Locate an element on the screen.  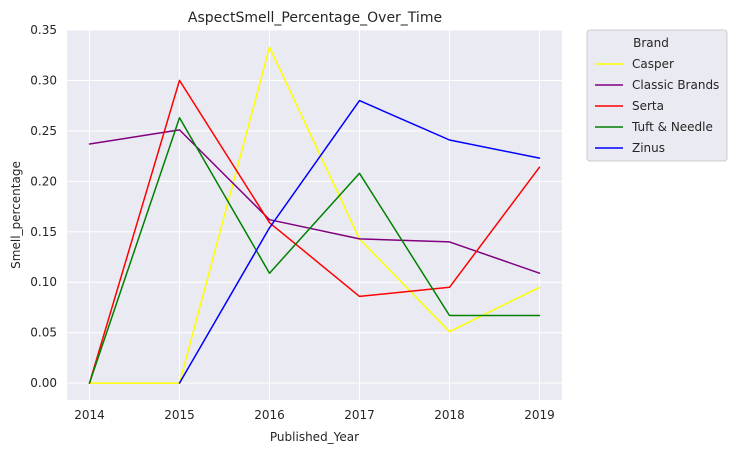
y-tick-label: 0.15 is located at coordinates (43, 232).